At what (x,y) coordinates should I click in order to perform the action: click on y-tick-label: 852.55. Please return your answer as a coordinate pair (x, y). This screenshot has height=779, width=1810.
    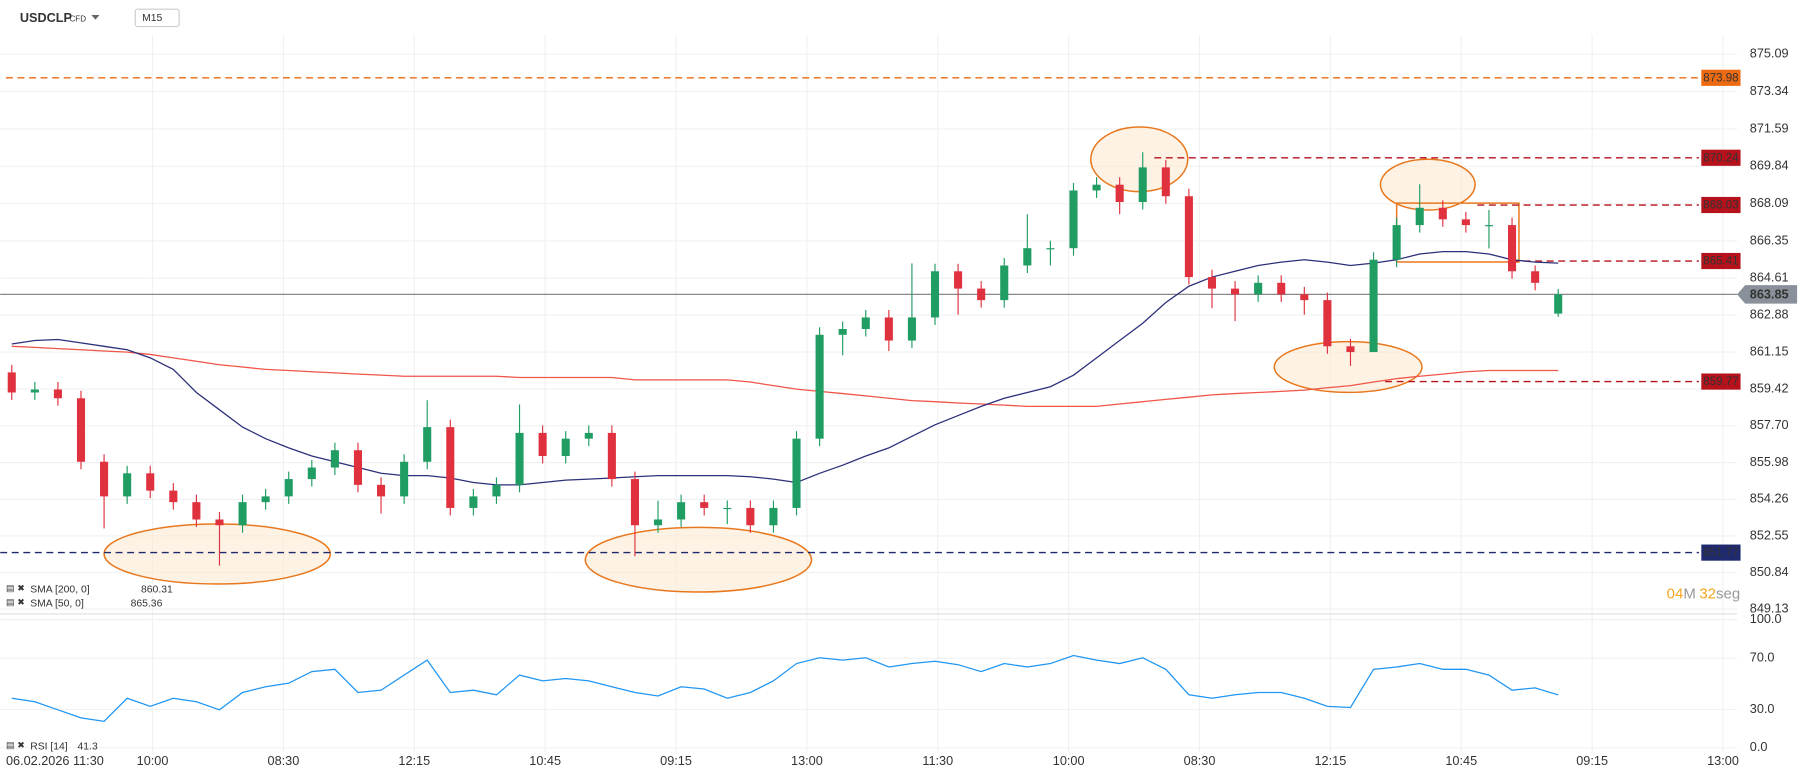
    Looking at the image, I should click on (1769, 535).